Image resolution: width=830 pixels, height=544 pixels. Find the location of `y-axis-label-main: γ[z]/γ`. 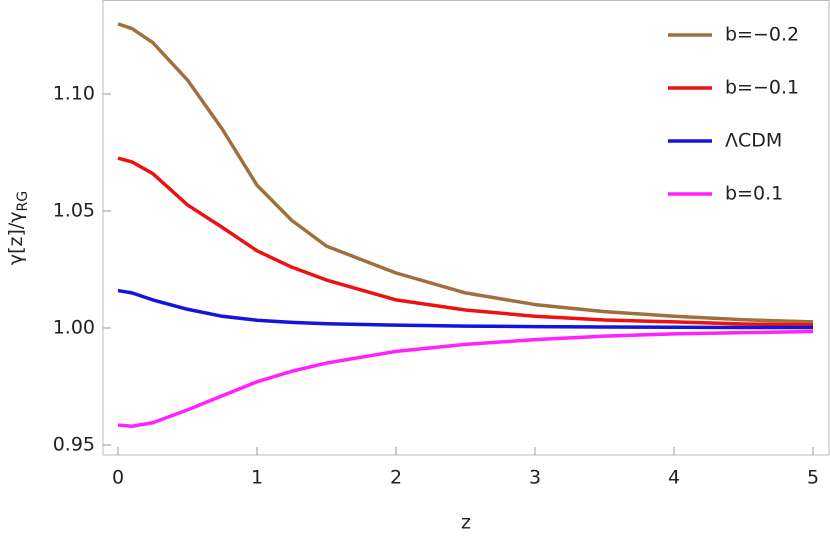

y-axis-label-main: γ[z]/γ is located at coordinates (16, 238).